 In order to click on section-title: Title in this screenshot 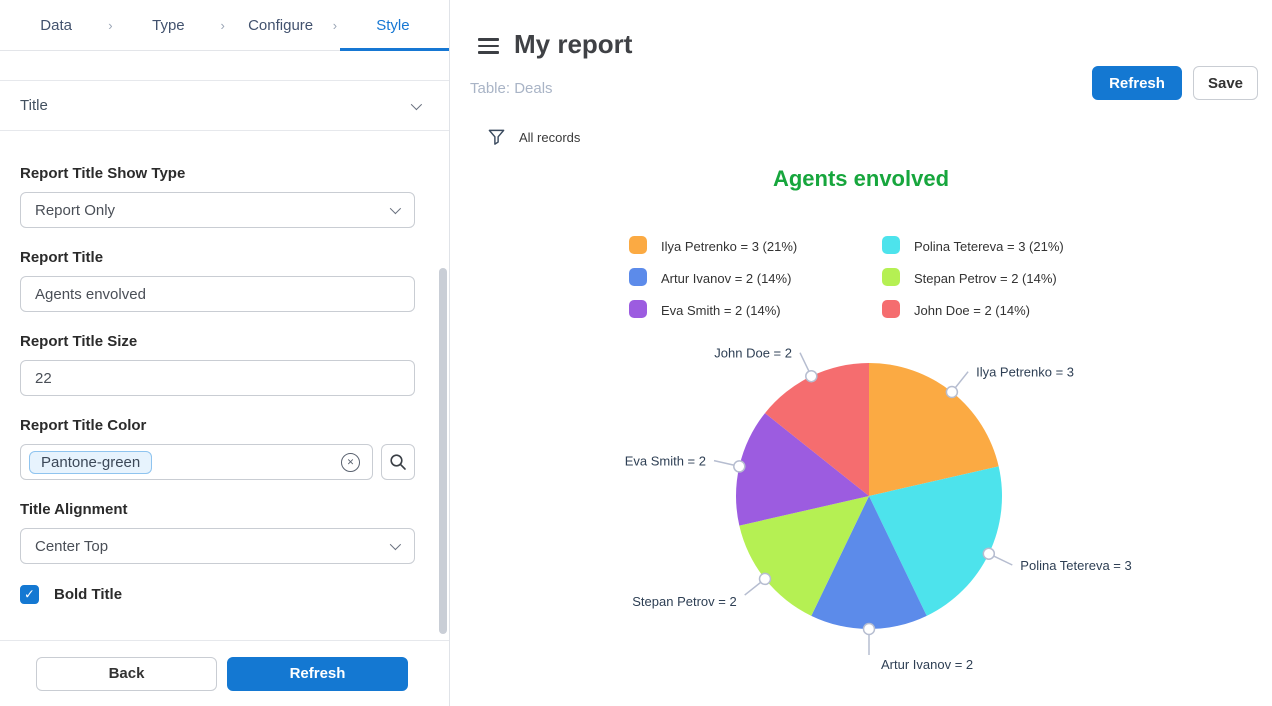, I will do `click(34, 105)`.